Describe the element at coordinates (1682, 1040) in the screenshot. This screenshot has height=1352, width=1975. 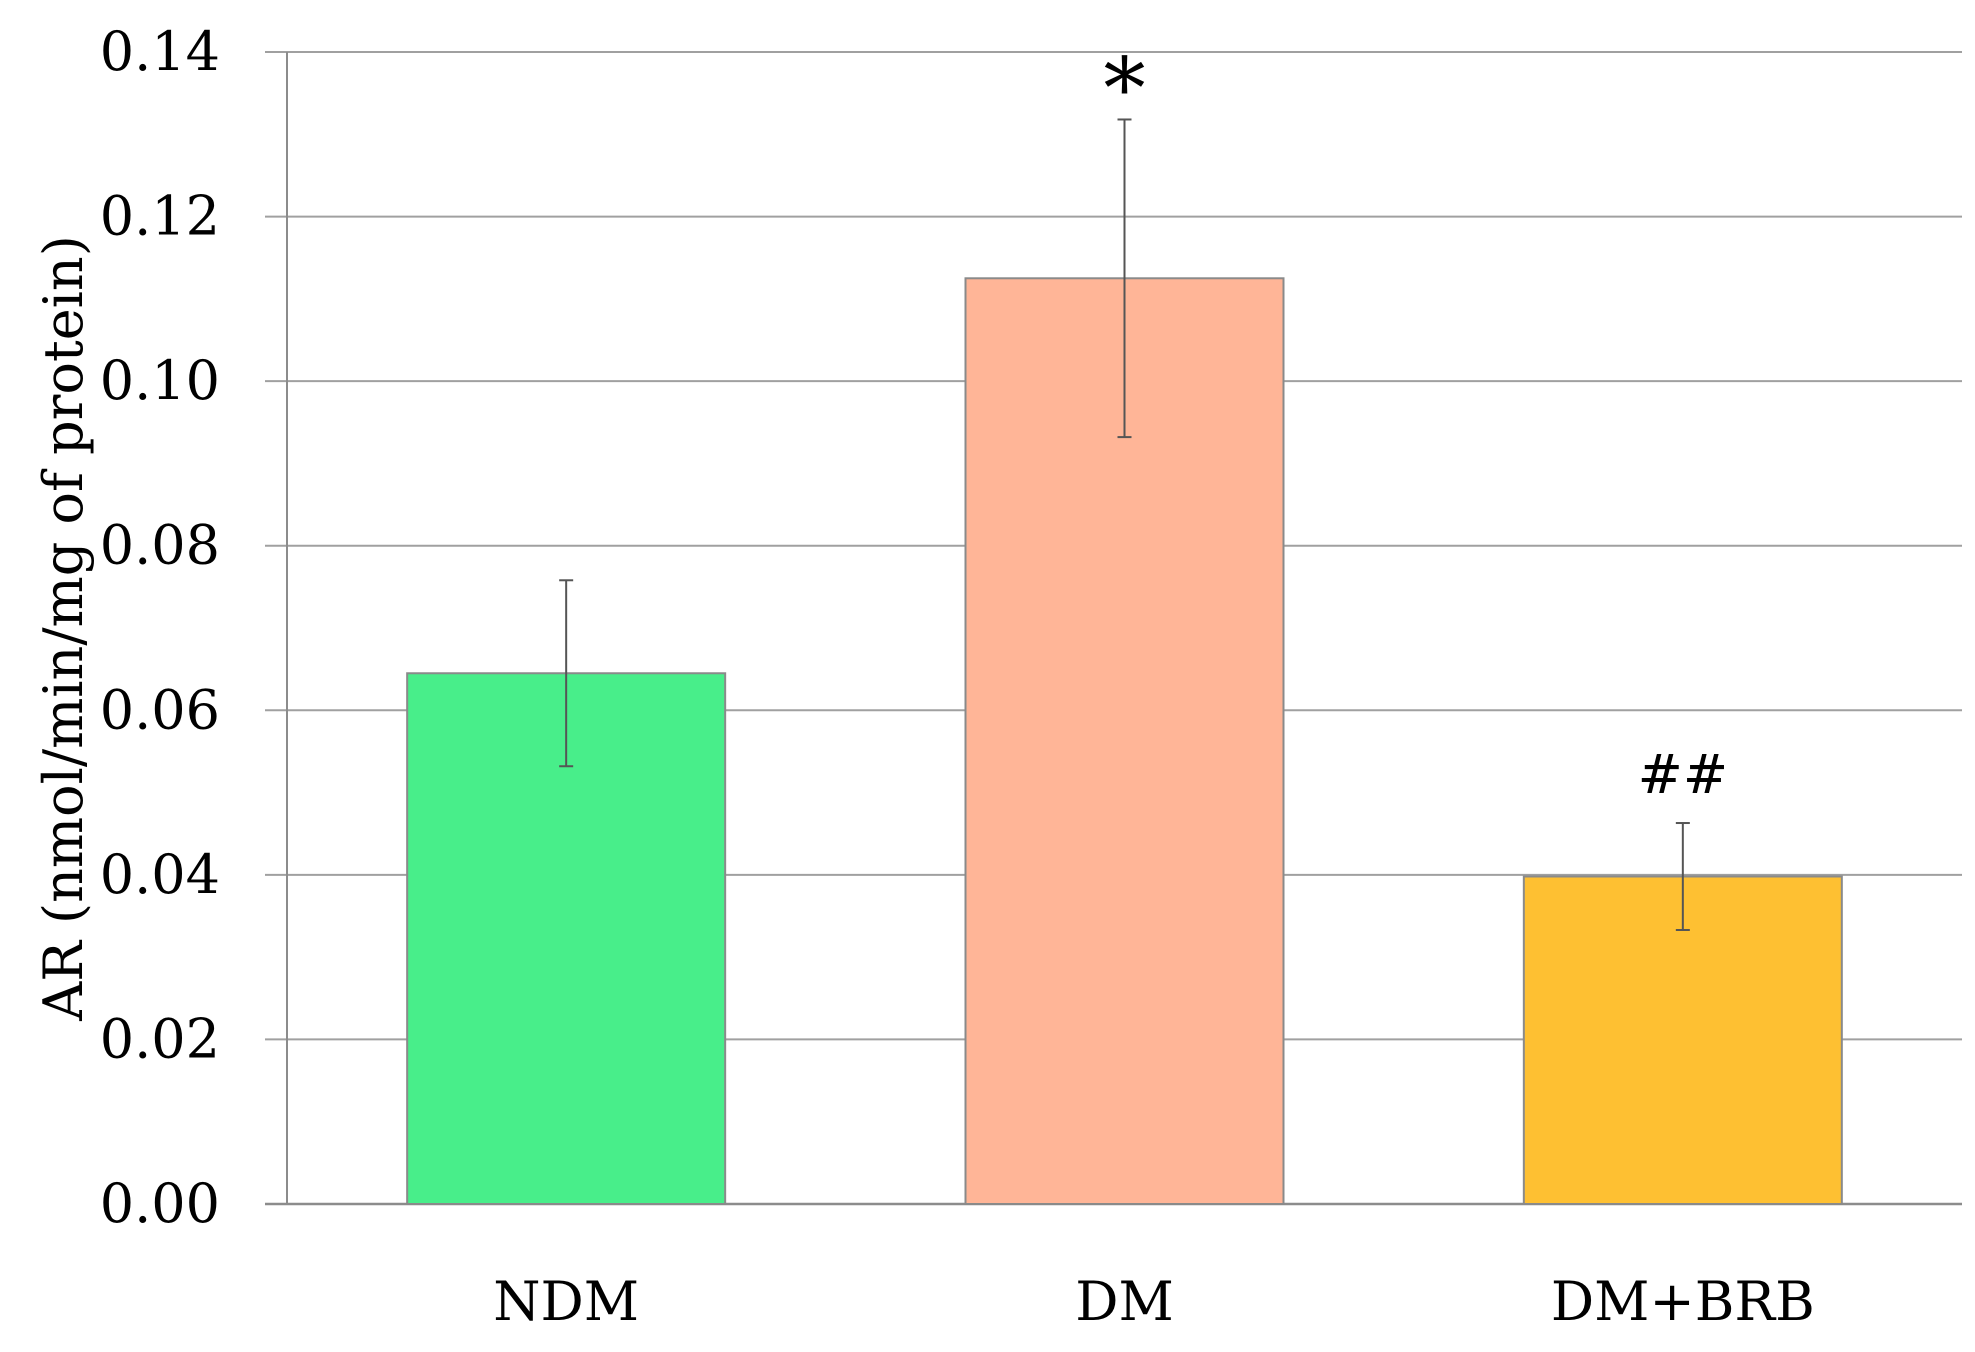
I see `bar-dm-brb` at that location.